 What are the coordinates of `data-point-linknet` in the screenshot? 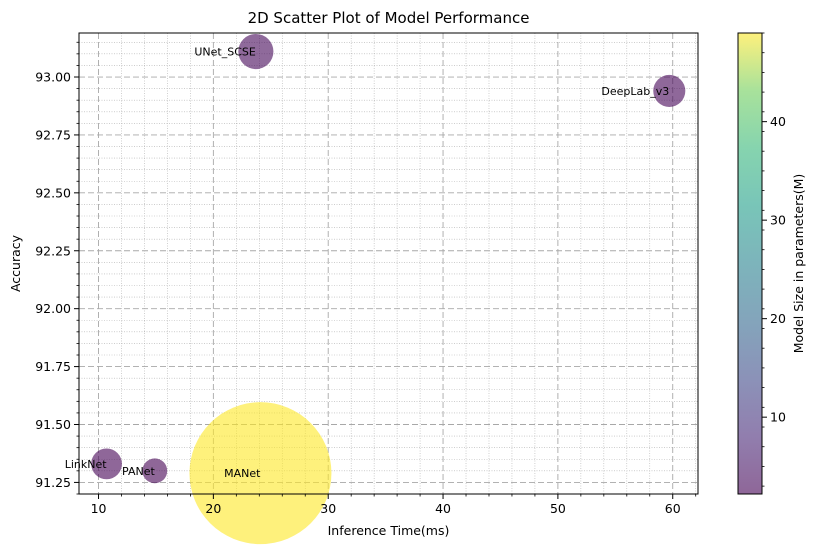 It's located at (106, 464).